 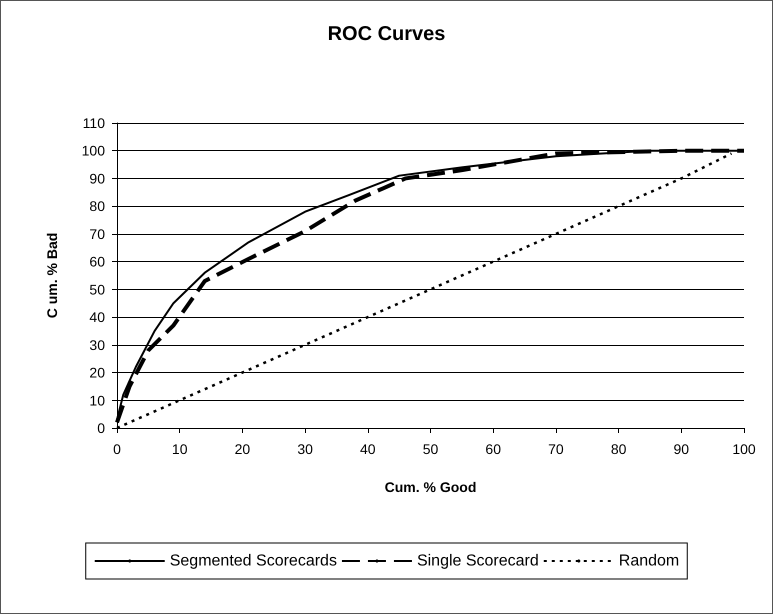 I want to click on y-tick-label: 50, so click(x=97, y=289).